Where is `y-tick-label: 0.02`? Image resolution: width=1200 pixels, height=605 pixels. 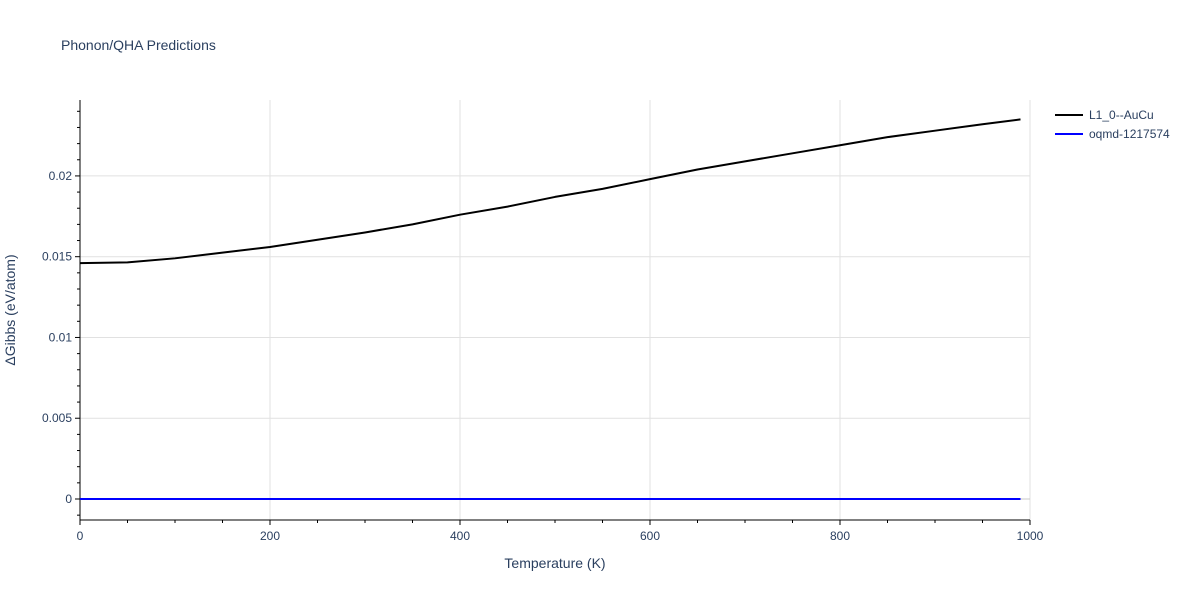
y-tick-label: 0.02 is located at coordinates (61, 176).